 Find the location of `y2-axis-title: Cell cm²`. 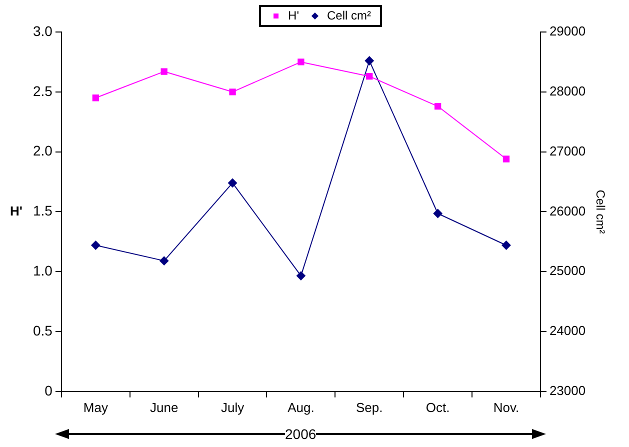

y2-axis-title: Cell cm² is located at coordinates (600, 212).